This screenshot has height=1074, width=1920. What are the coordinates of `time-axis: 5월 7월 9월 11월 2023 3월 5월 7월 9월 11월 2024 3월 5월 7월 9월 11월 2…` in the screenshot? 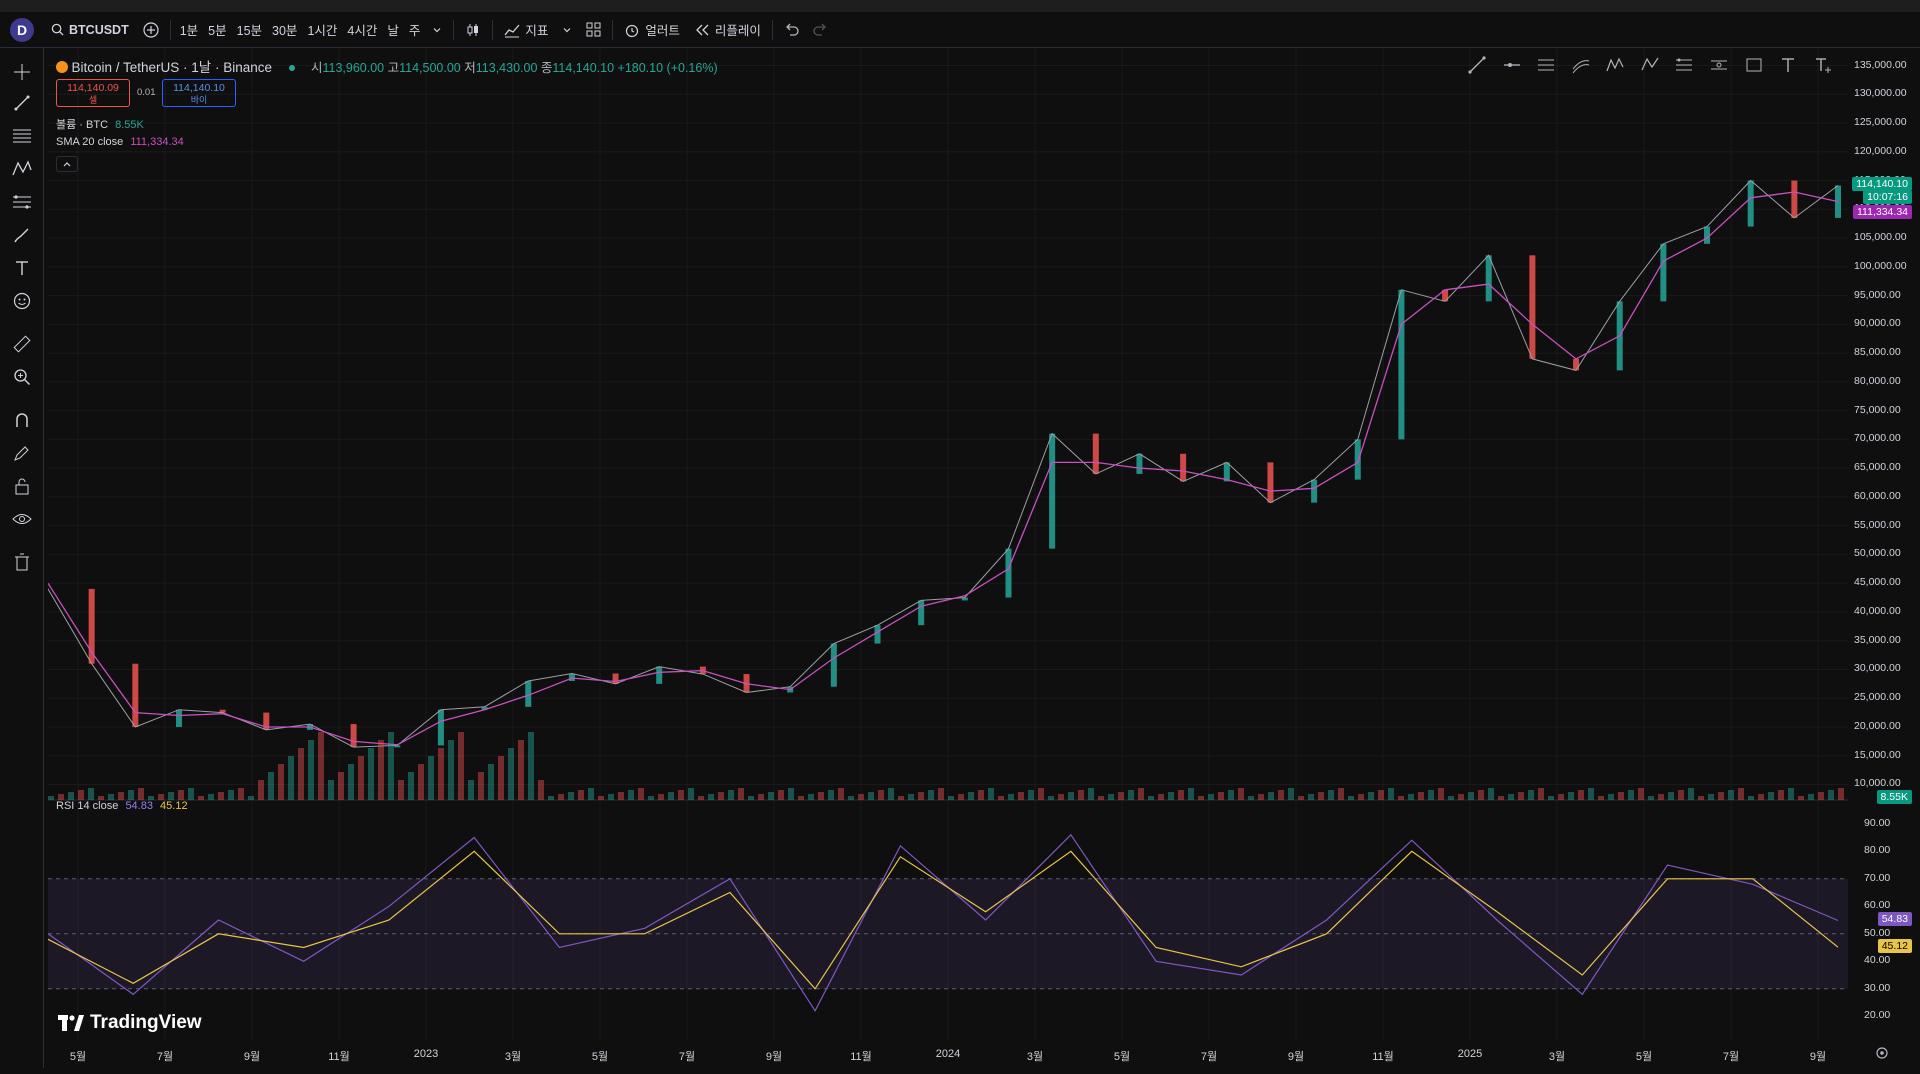 It's located at (948, 1054).